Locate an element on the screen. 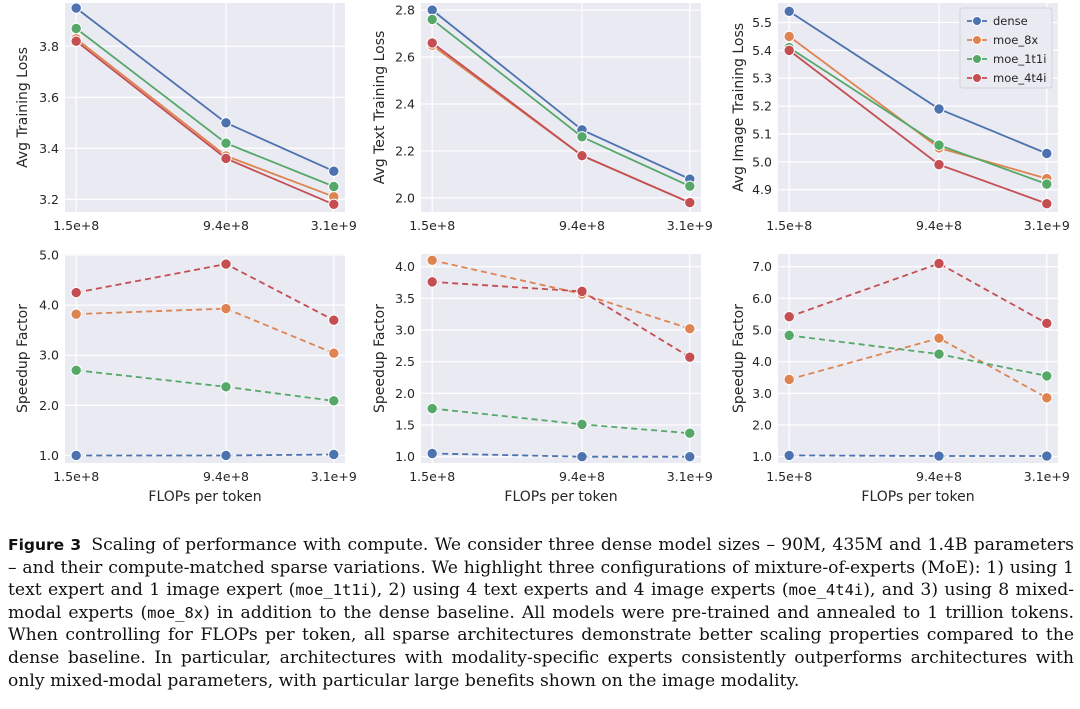 The image size is (1080, 709). y-tick-label: 3.5 is located at coordinates (405, 298).